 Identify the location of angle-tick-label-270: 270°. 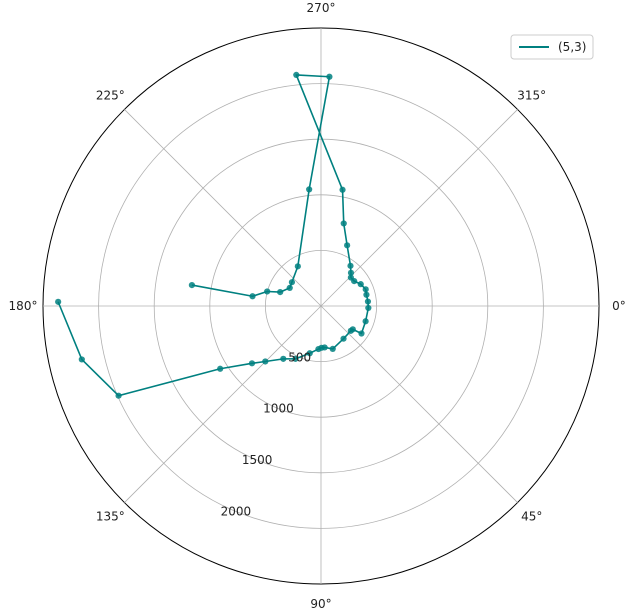
(321, 8).